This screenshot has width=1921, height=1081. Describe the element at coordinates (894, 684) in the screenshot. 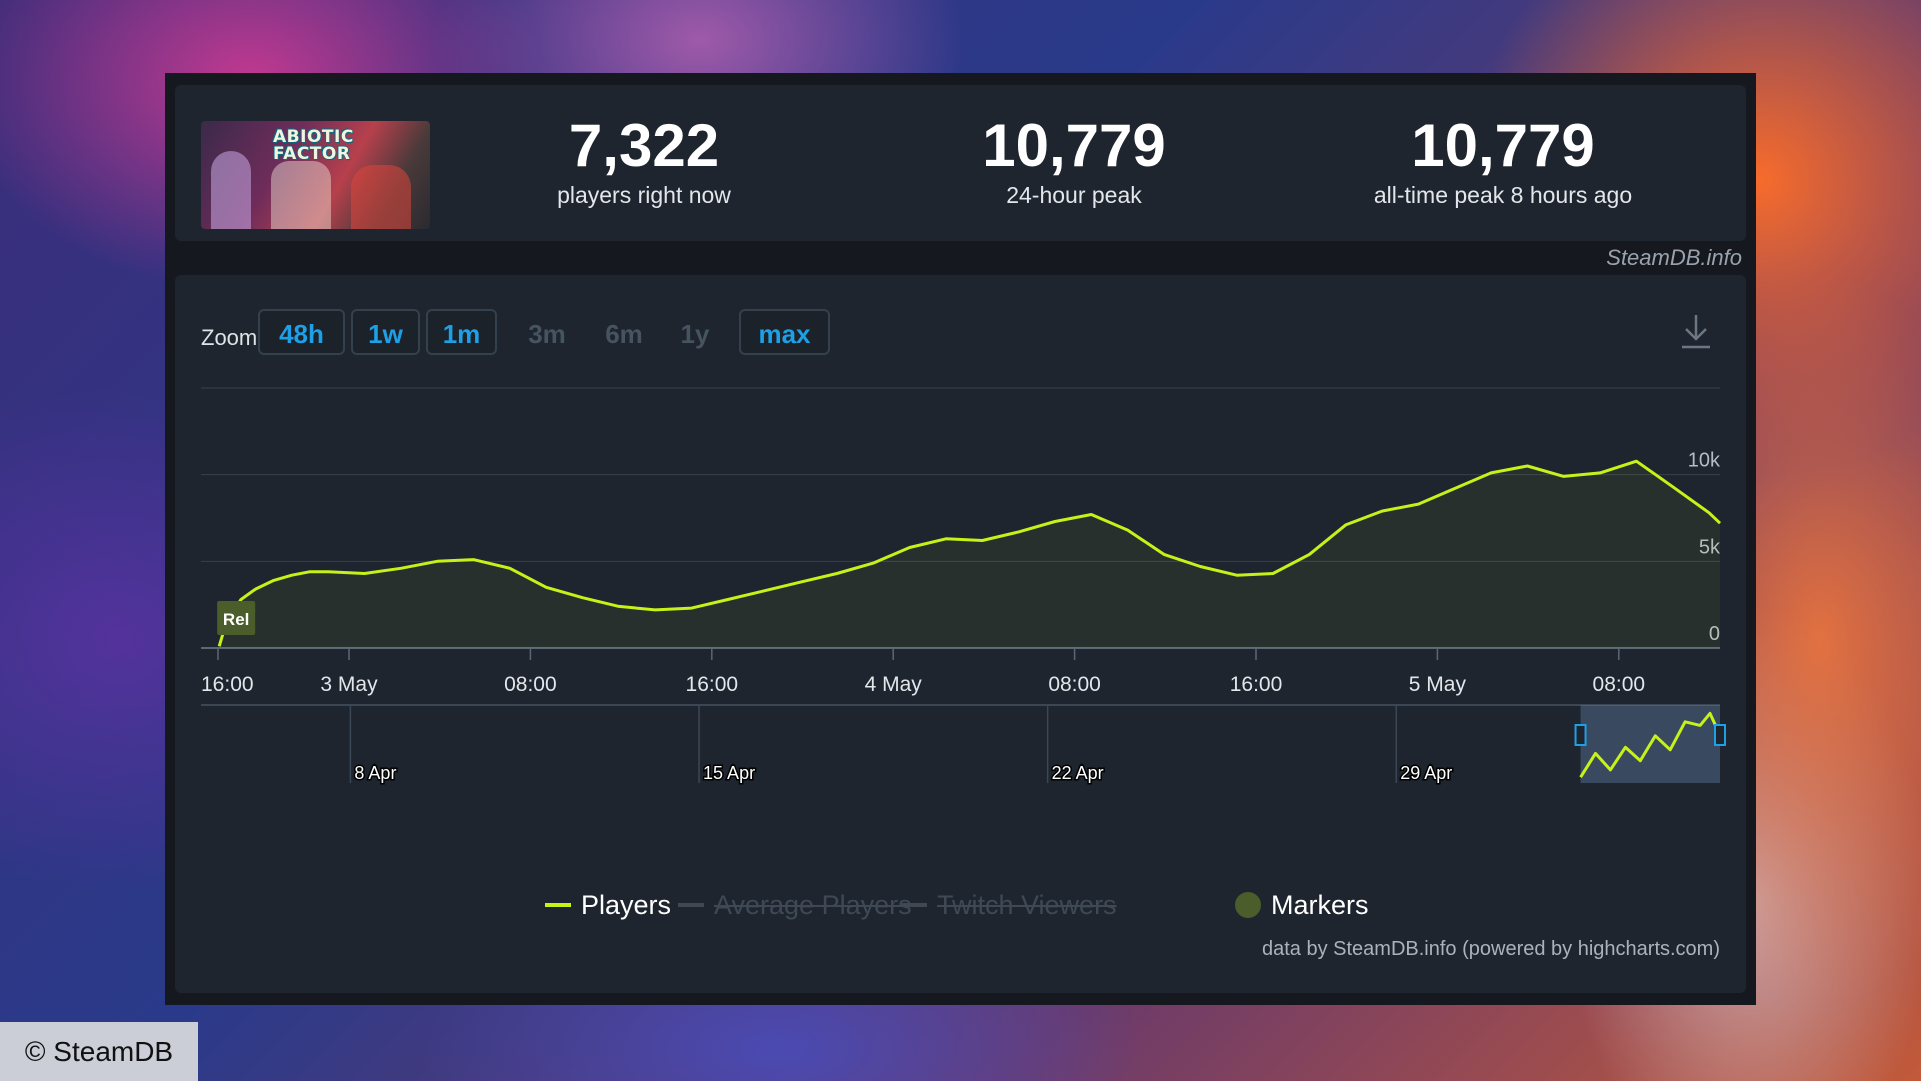

I see `x-tick-label: 4 May` at that location.